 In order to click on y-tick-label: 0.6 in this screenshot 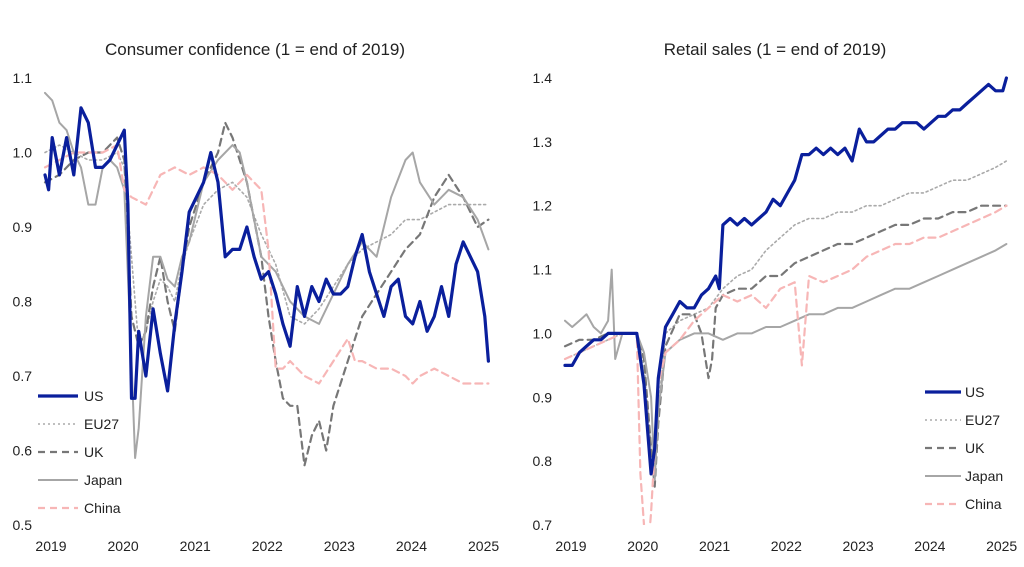, I will do `click(23, 451)`.